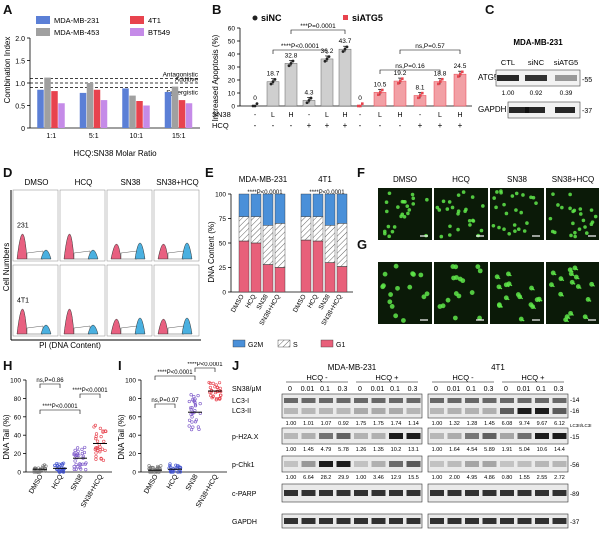 Image resolution: width=599 pixels, height=543 pixels. I want to click on quant-value: 14.4, so click(559, 450).